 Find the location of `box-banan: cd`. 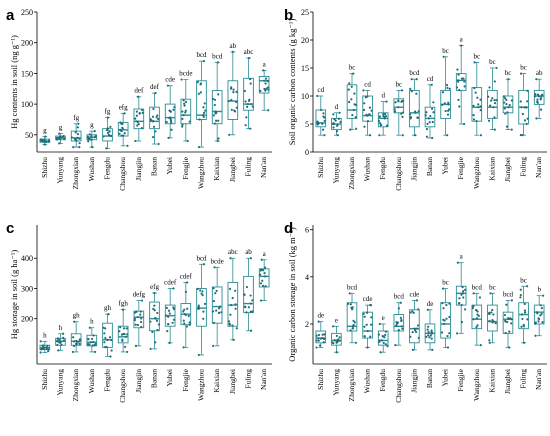

box-banan: cd is located at coordinates (430, 107).